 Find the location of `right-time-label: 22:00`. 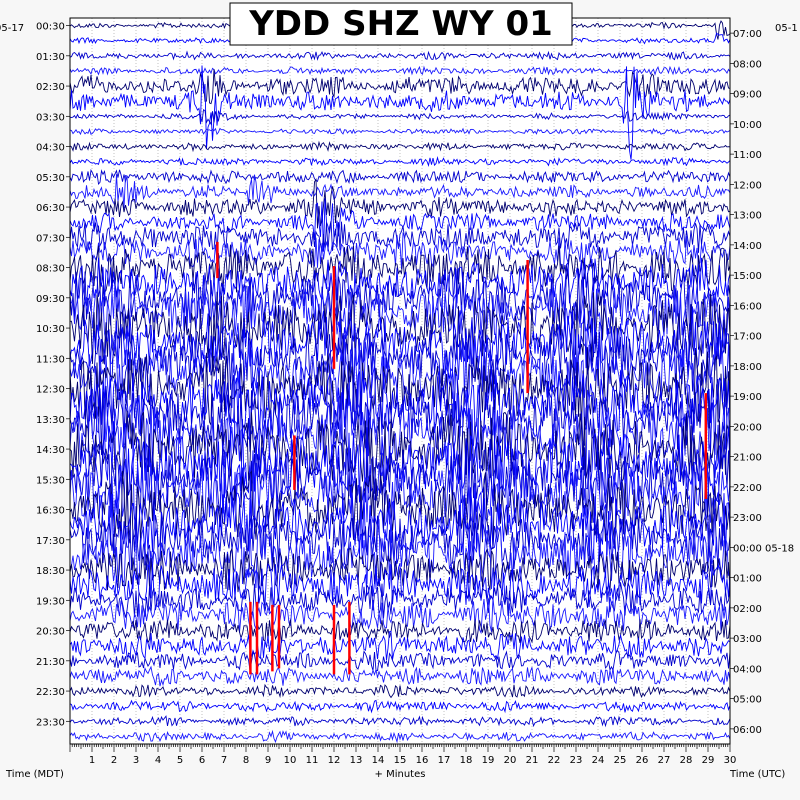

right-time-label: 22:00 is located at coordinates (747, 488).